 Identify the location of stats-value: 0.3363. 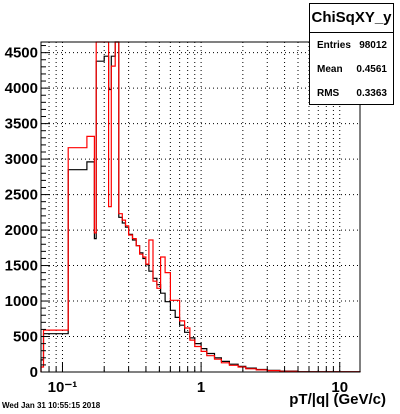
(371, 93).